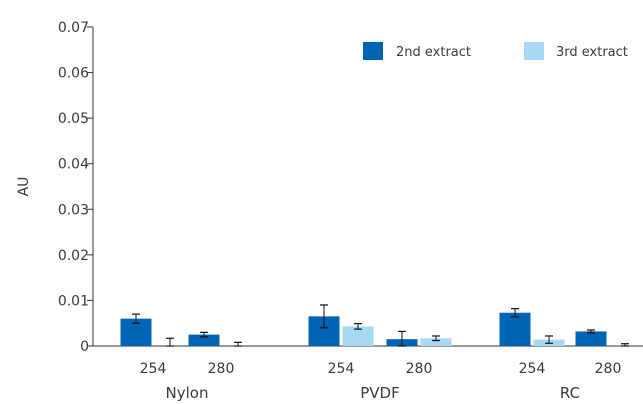 This screenshot has height=404, width=643. I want to click on y-tick-label: 0.05, so click(73, 119).